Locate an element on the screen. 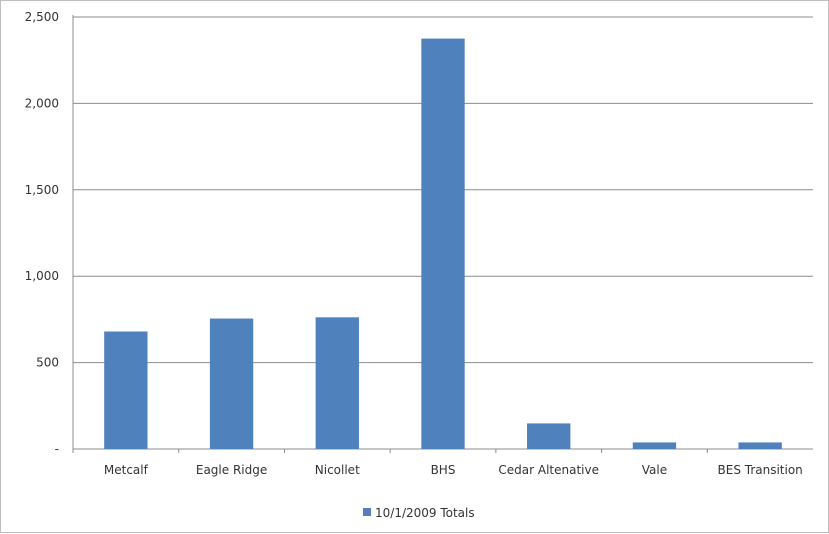  y-tick-label: 1,000 is located at coordinates (42, 276).